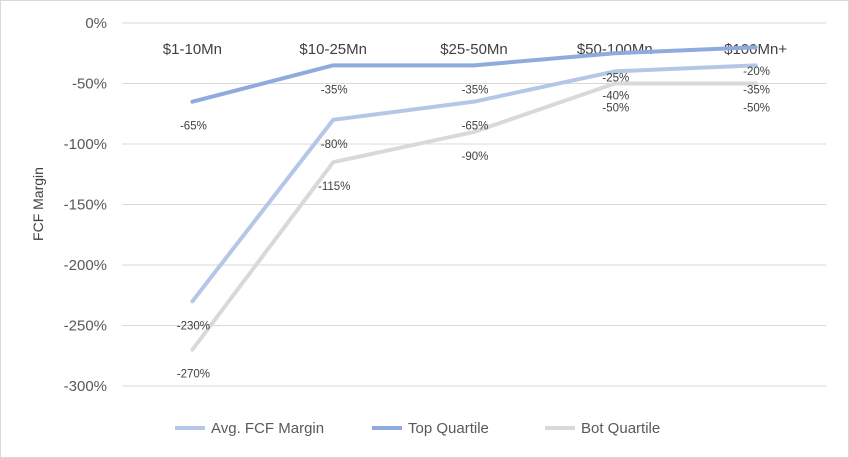  What do you see at coordinates (267, 428) in the screenshot?
I see `legend-label: Avg. FCF Margin` at bounding box center [267, 428].